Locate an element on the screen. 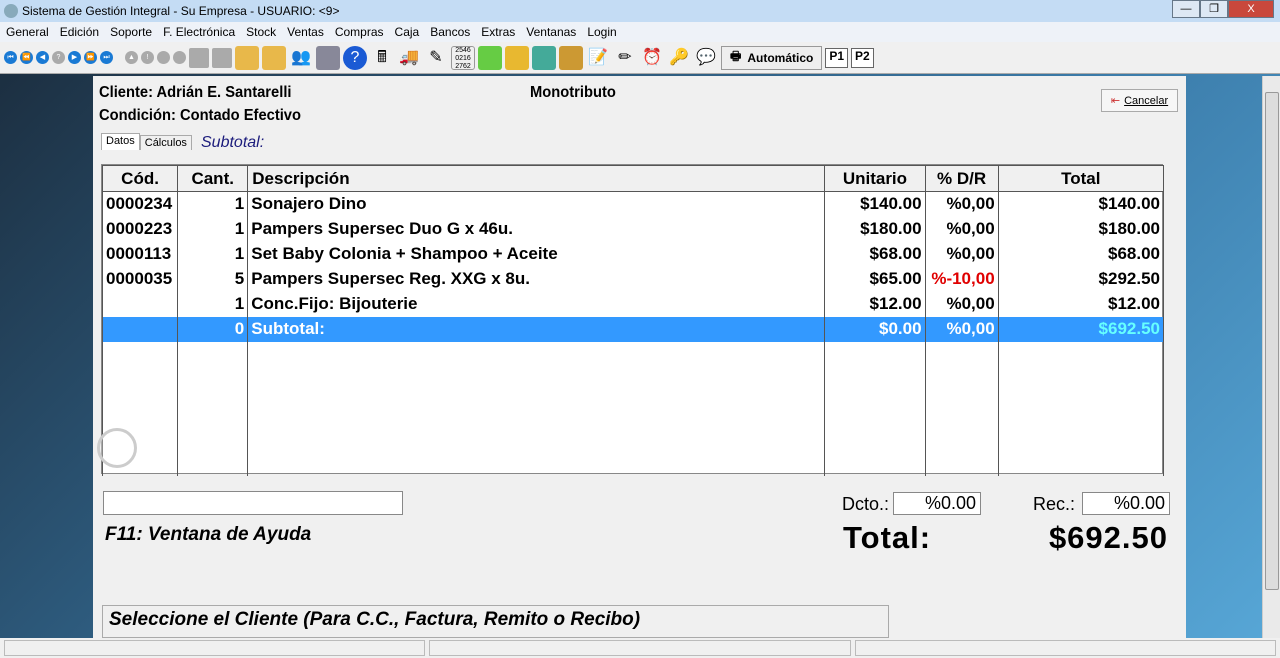  next-icon: ▶ is located at coordinates (74, 57).